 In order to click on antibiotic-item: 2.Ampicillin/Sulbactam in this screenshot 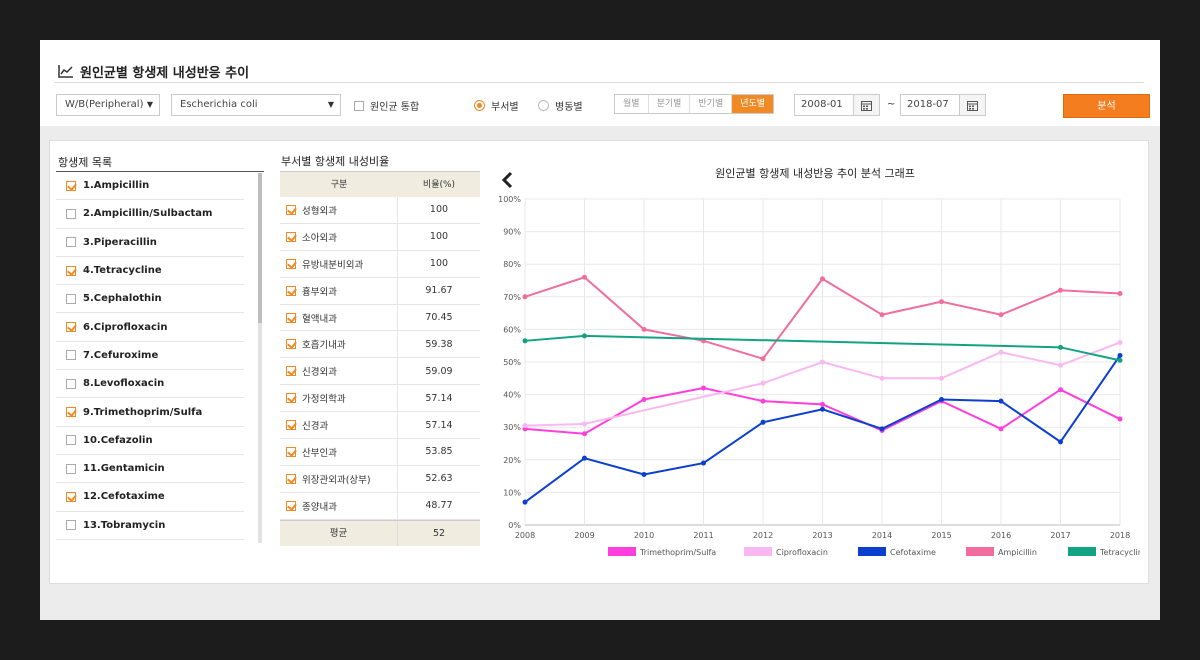, I will do `click(150, 214)`.